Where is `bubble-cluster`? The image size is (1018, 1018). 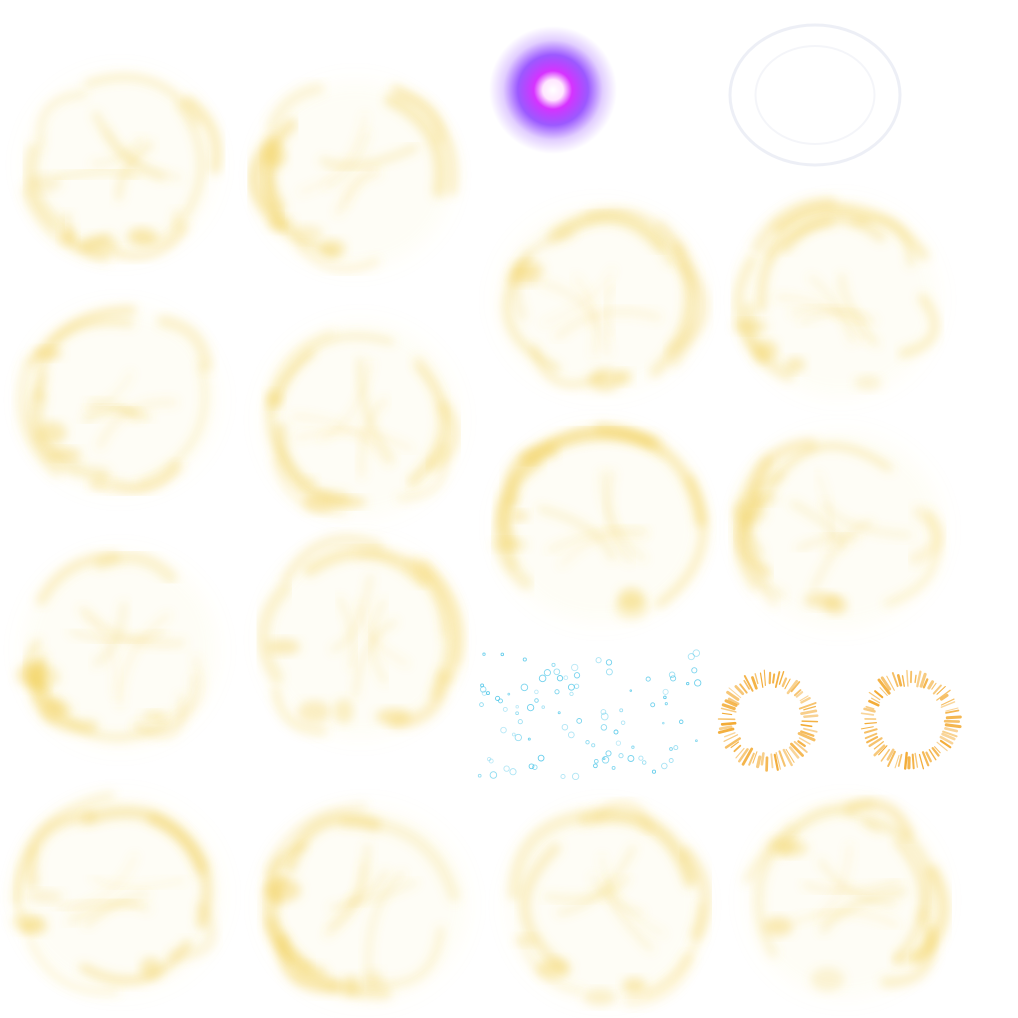
bubble-cluster is located at coordinates (589, 715).